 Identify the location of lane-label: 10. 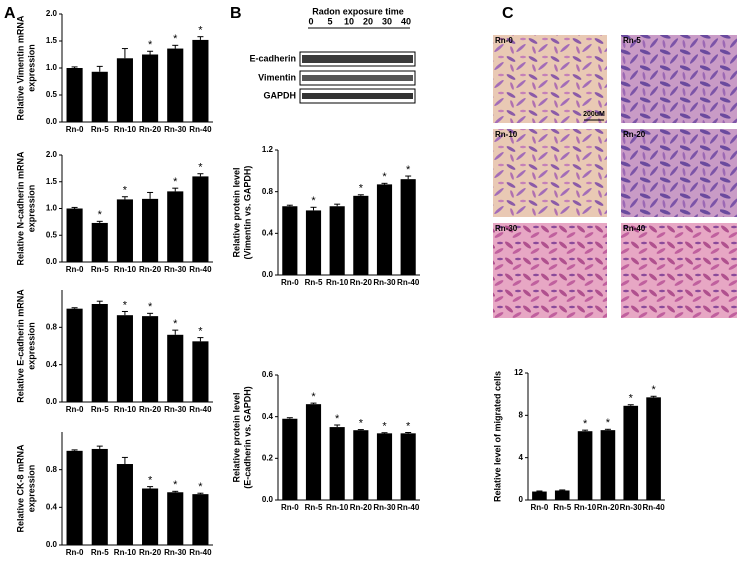
(349, 21).